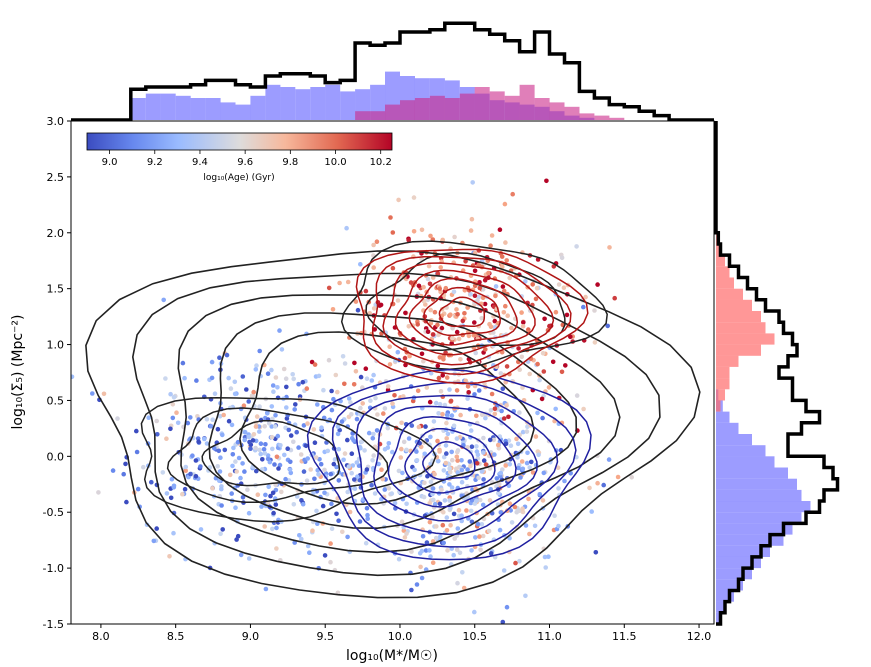 The width and height of the screenshot is (871, 667). Describe the element at coordinates (18, 372) in the screenshot. I see `y-axis-label: log₁₀(Σ₅) (Mpc⁻²)` at that location.